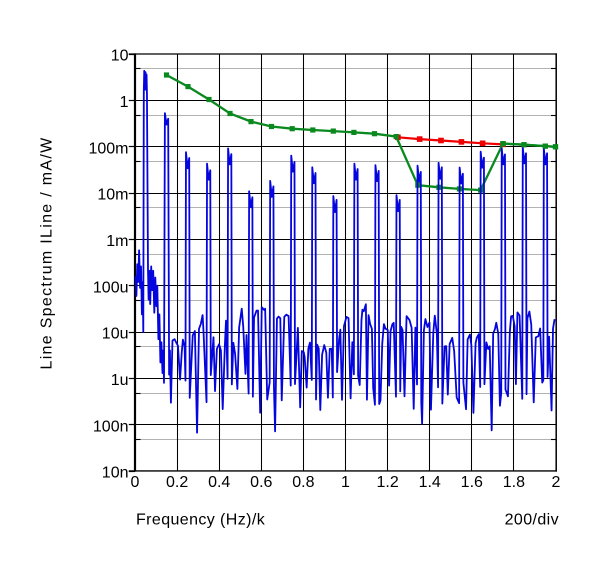 The height and width of the screenshot is (563, 600). What do you see at coordinates (387, 482) in the screenshot?
I see `svg-text: 1.2` at bounding box center [387, 482].